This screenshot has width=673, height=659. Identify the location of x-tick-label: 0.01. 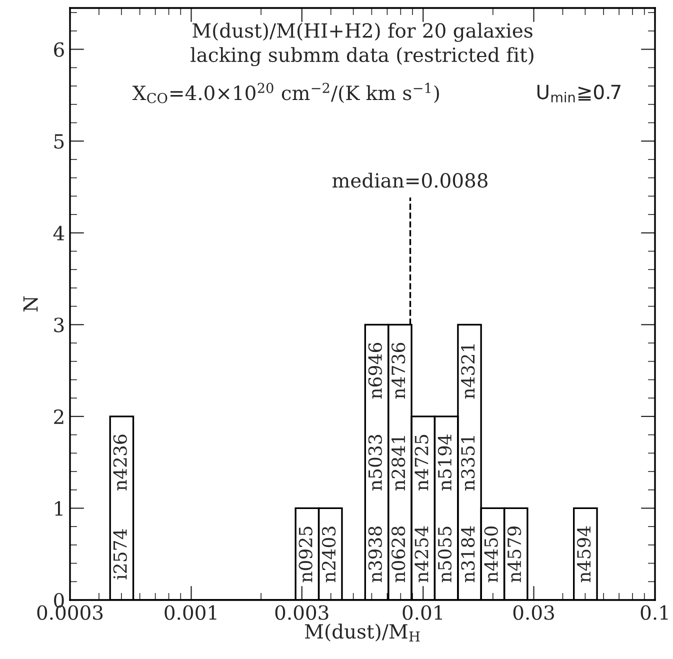
(422, 612).